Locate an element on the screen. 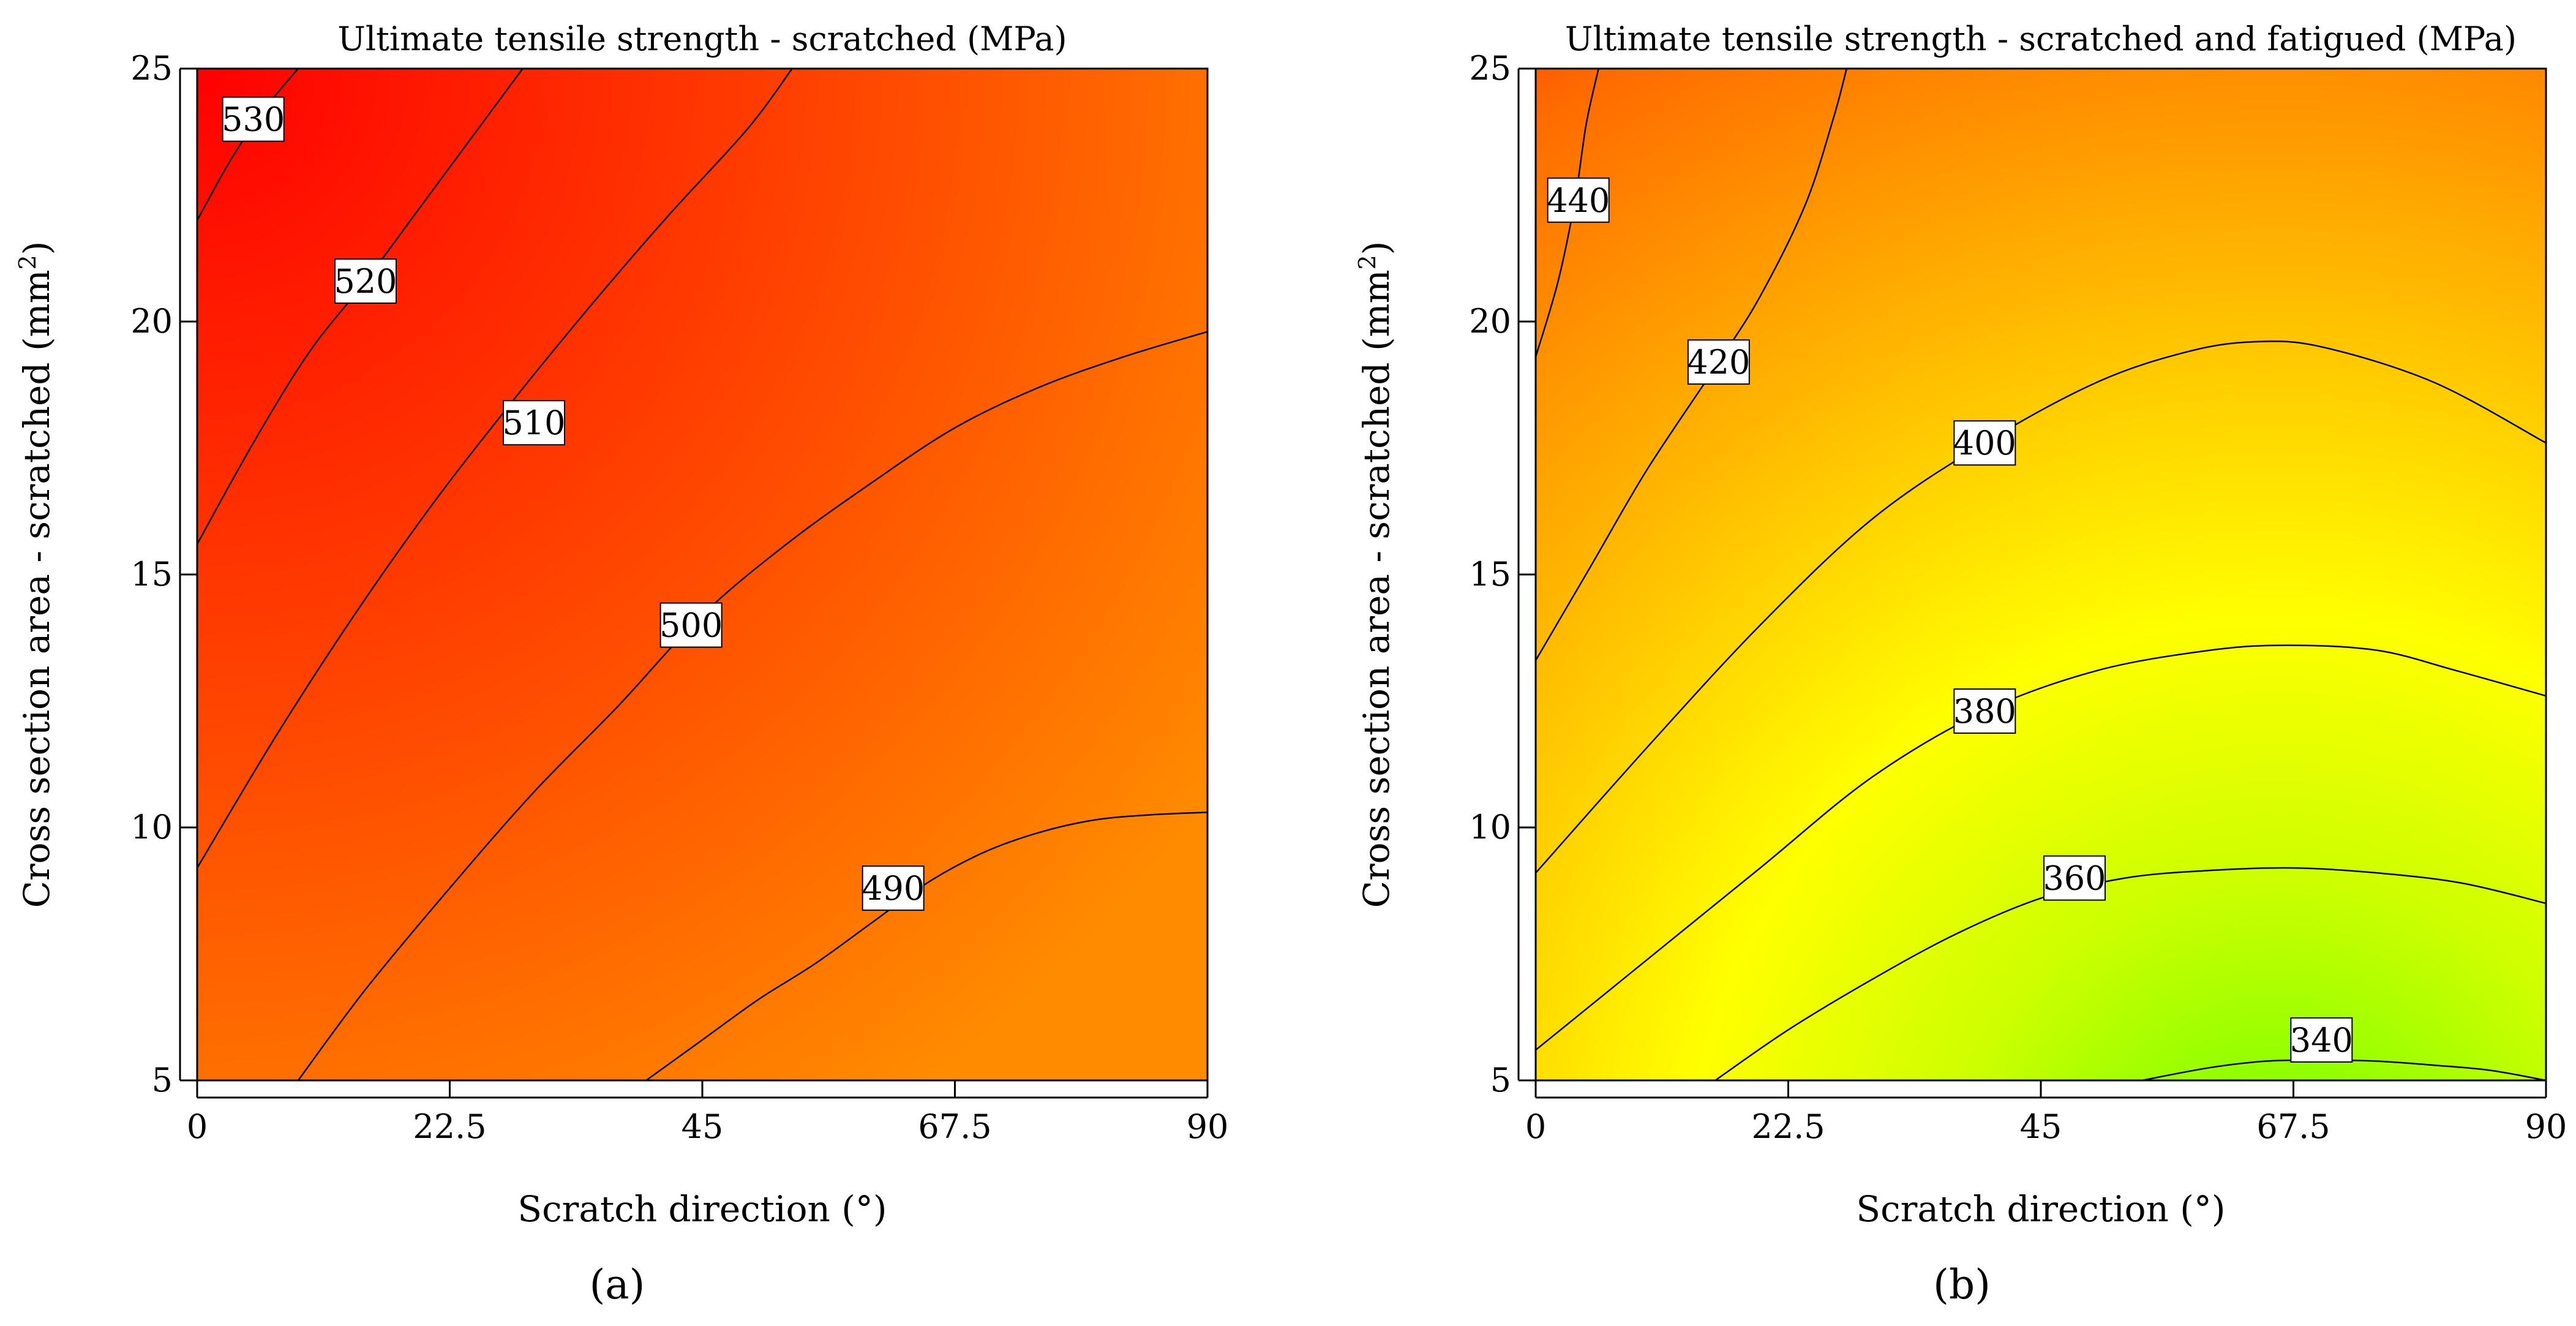 Image resolution: width=2576 pixels, height=1326 pixels. contour-label-520: 520 is located at coordinates (365, 281).